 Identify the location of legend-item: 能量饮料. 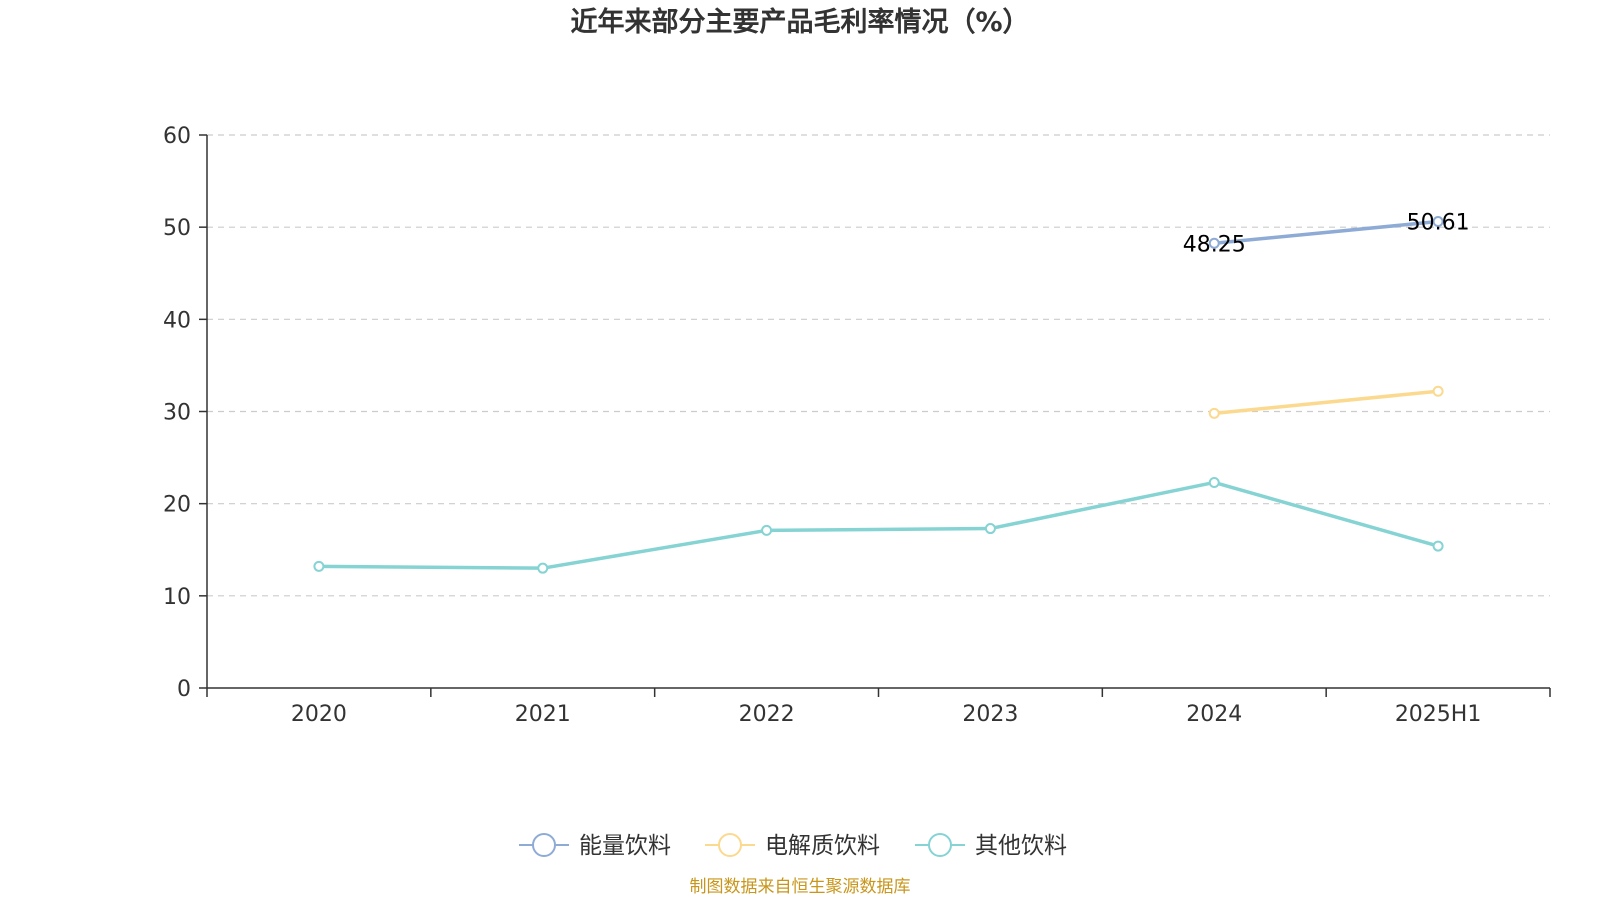
(595, 846).